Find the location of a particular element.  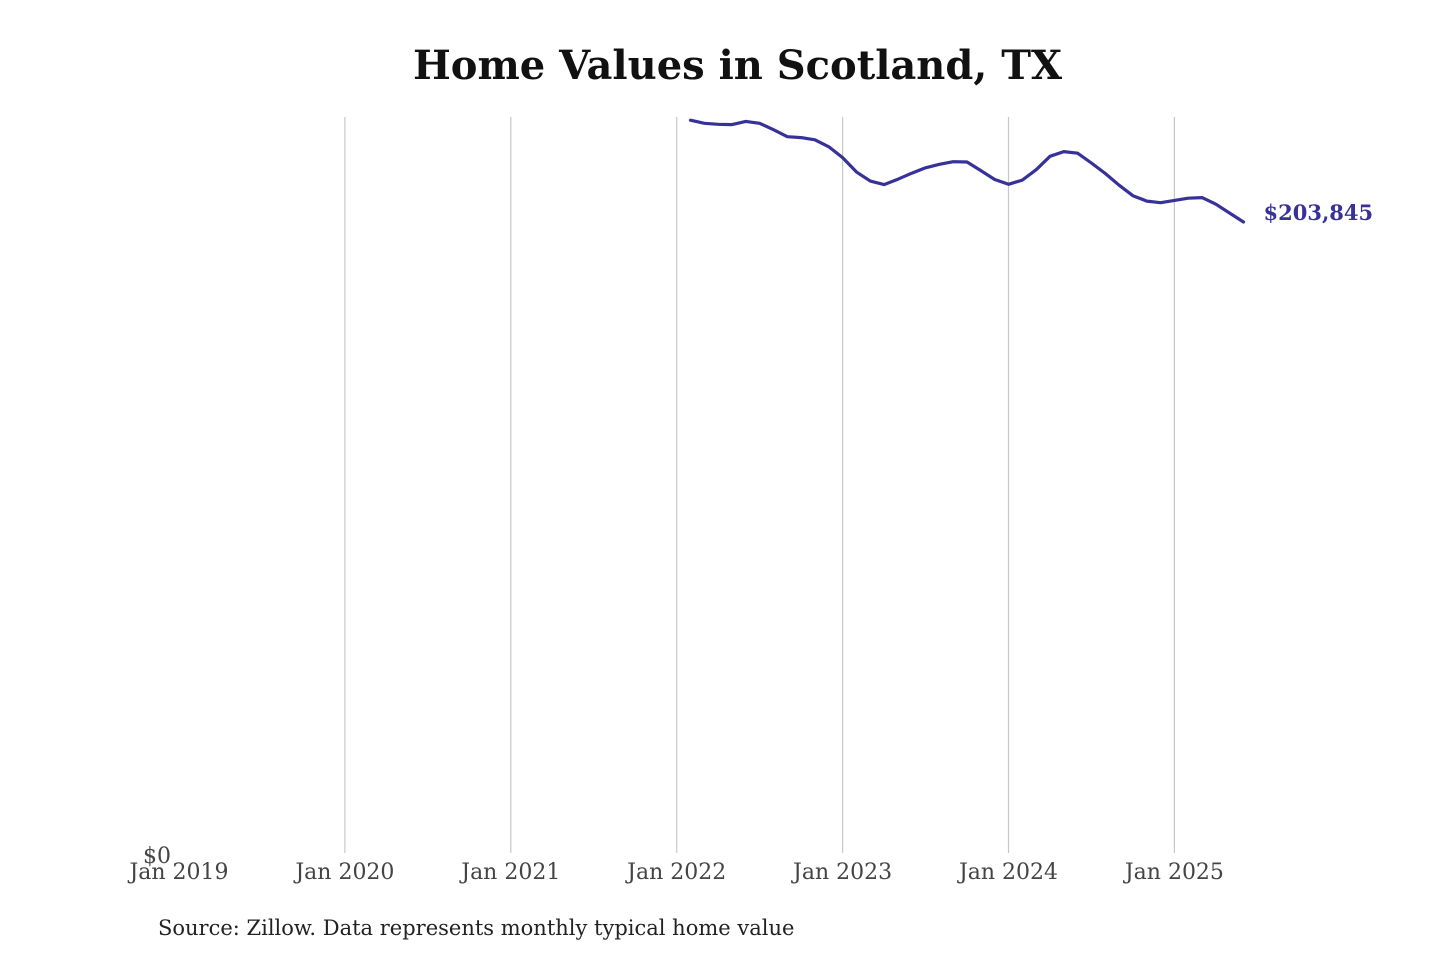

series-layer is located at coordinates (967, 171).